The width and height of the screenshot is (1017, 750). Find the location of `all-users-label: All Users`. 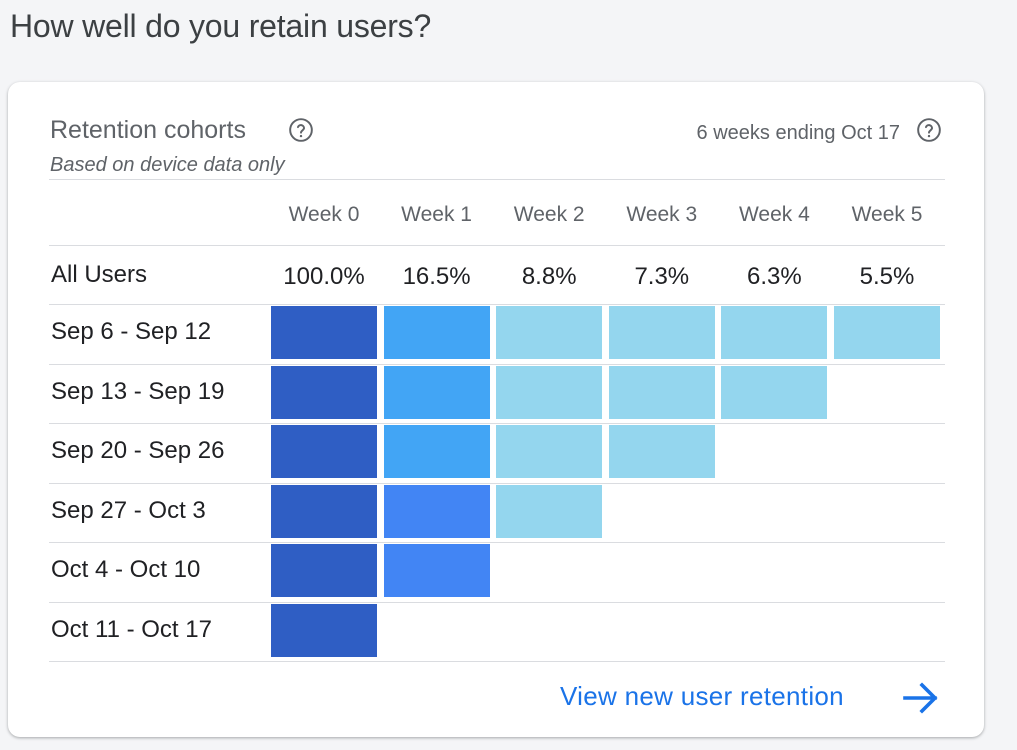

all-users-label: All Users is located at coordinates (99, 274).